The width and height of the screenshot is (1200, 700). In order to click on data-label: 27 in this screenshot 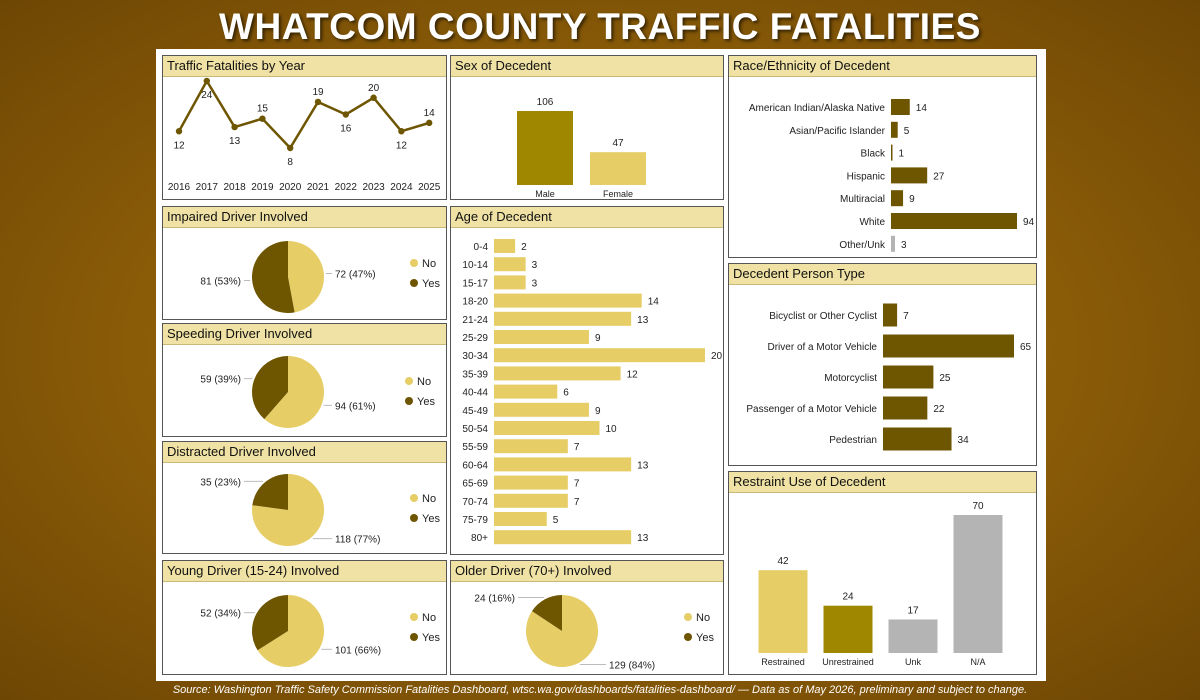, I will do `click(939, 176)`.